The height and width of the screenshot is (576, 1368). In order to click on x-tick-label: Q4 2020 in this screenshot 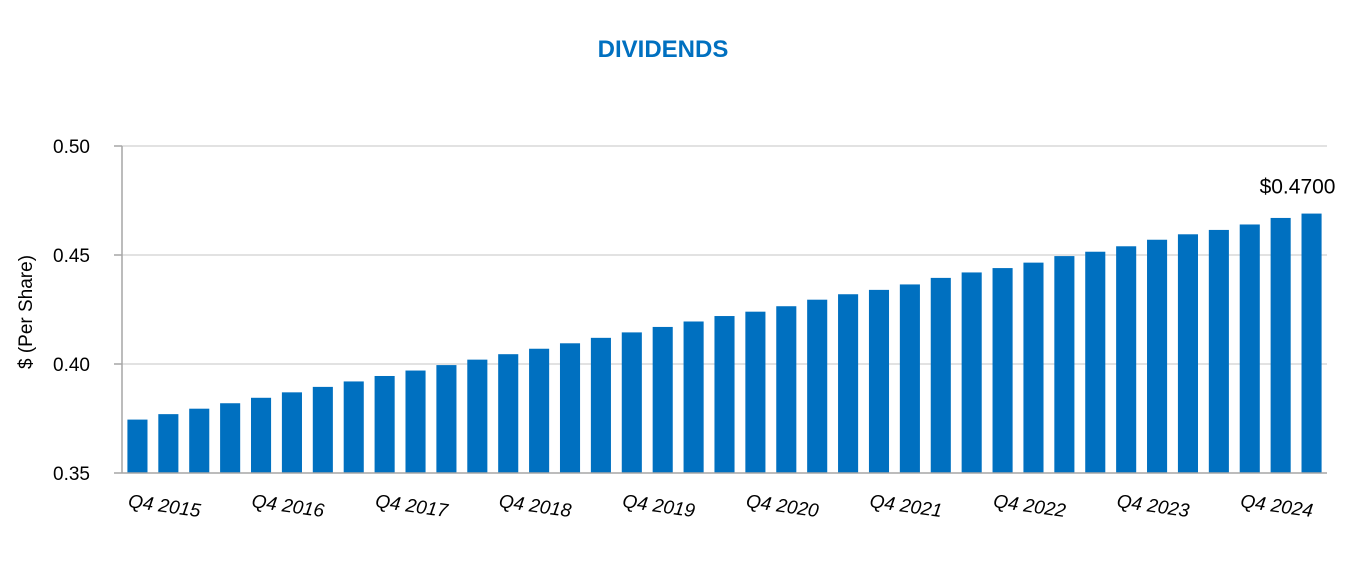, I will do `click(783, 506)`.